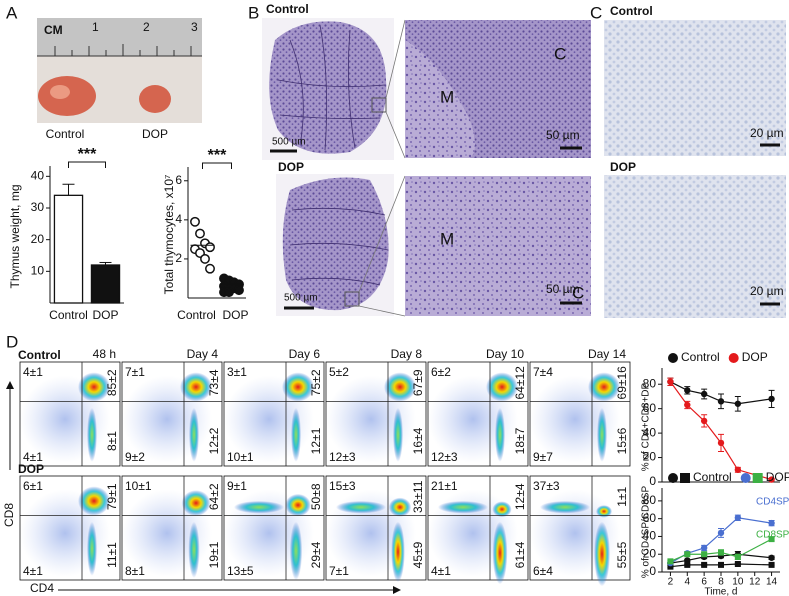 The width and height of the screenshot is (789, 596). Describe the element at coordinates (178, 219) in the screenshot. I see `y-tick-label: 4` at that location.